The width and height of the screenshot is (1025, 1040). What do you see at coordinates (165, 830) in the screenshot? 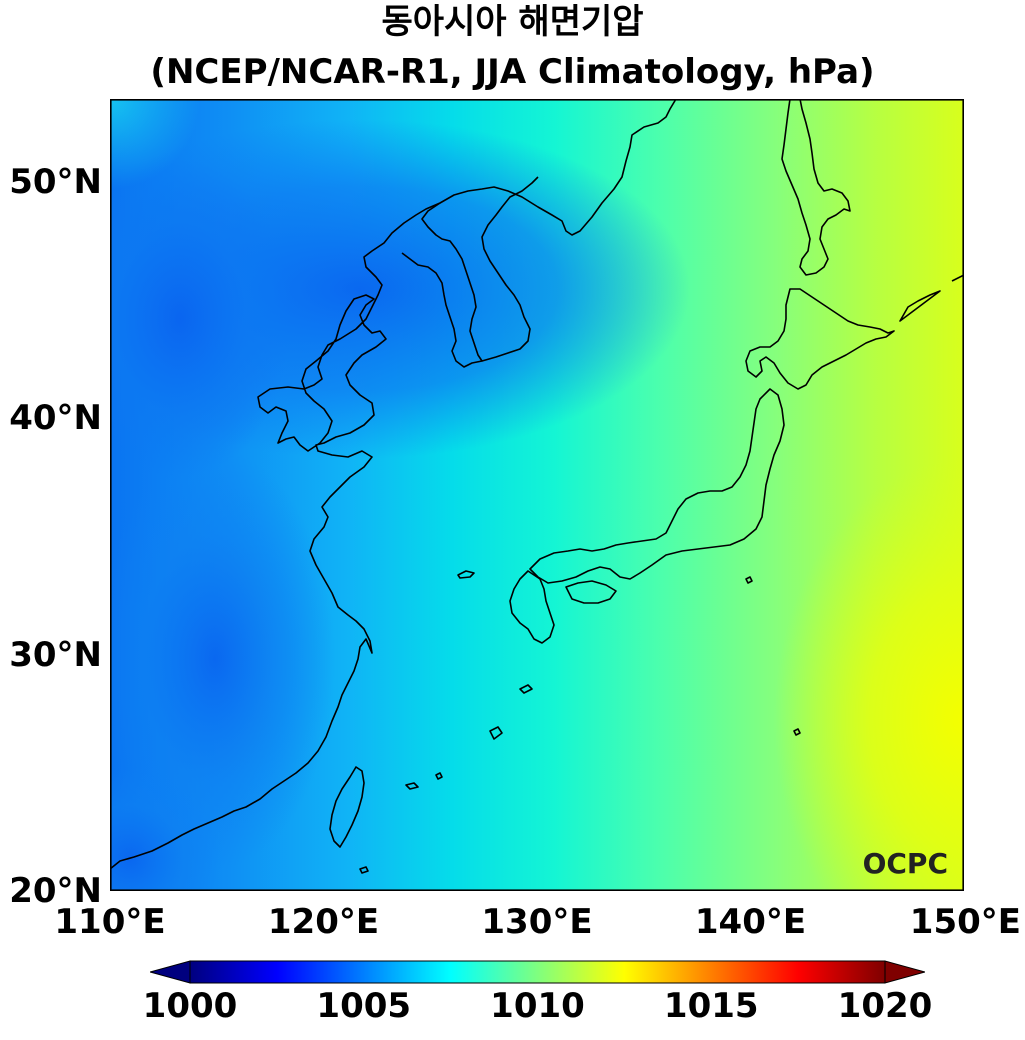
I see `low-pressure-sw` at bounding box center [165, 830].